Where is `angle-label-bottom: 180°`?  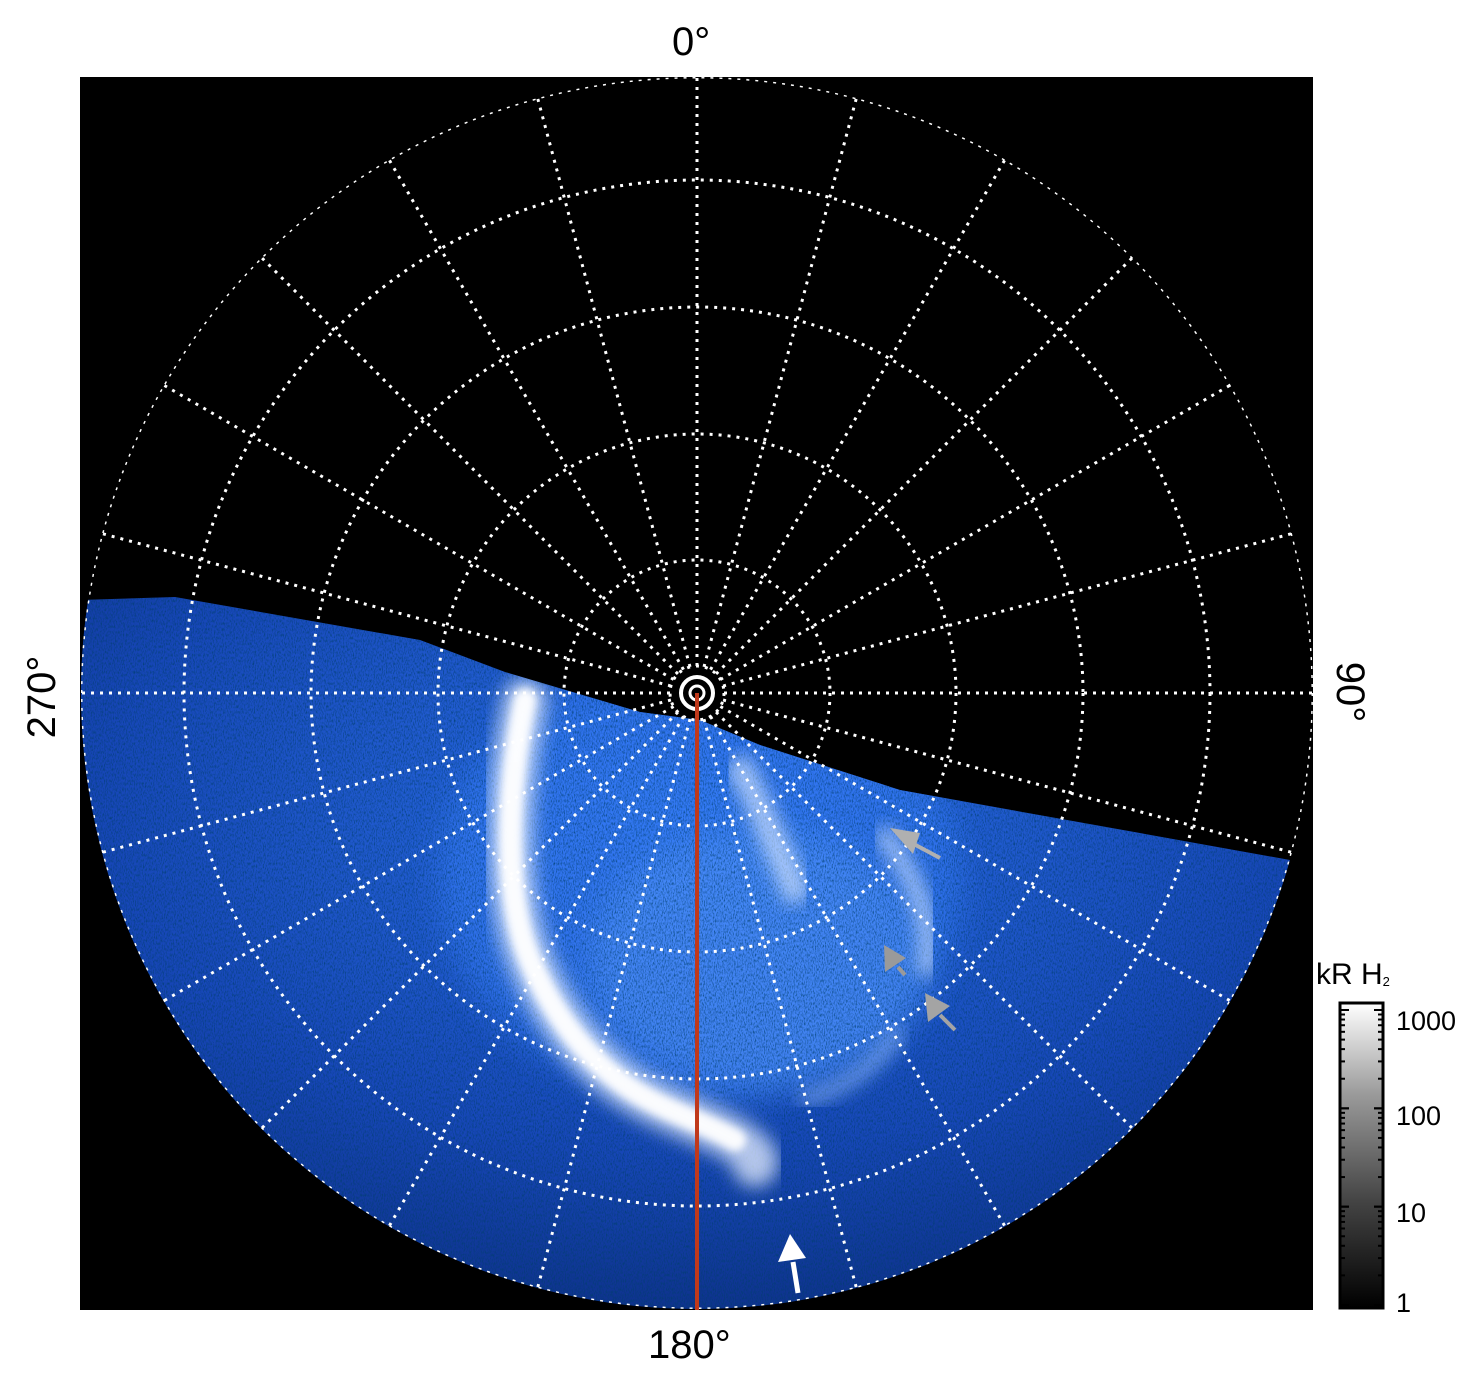 angle-label-bottom: 180° is located at coordinates (689, 1345).